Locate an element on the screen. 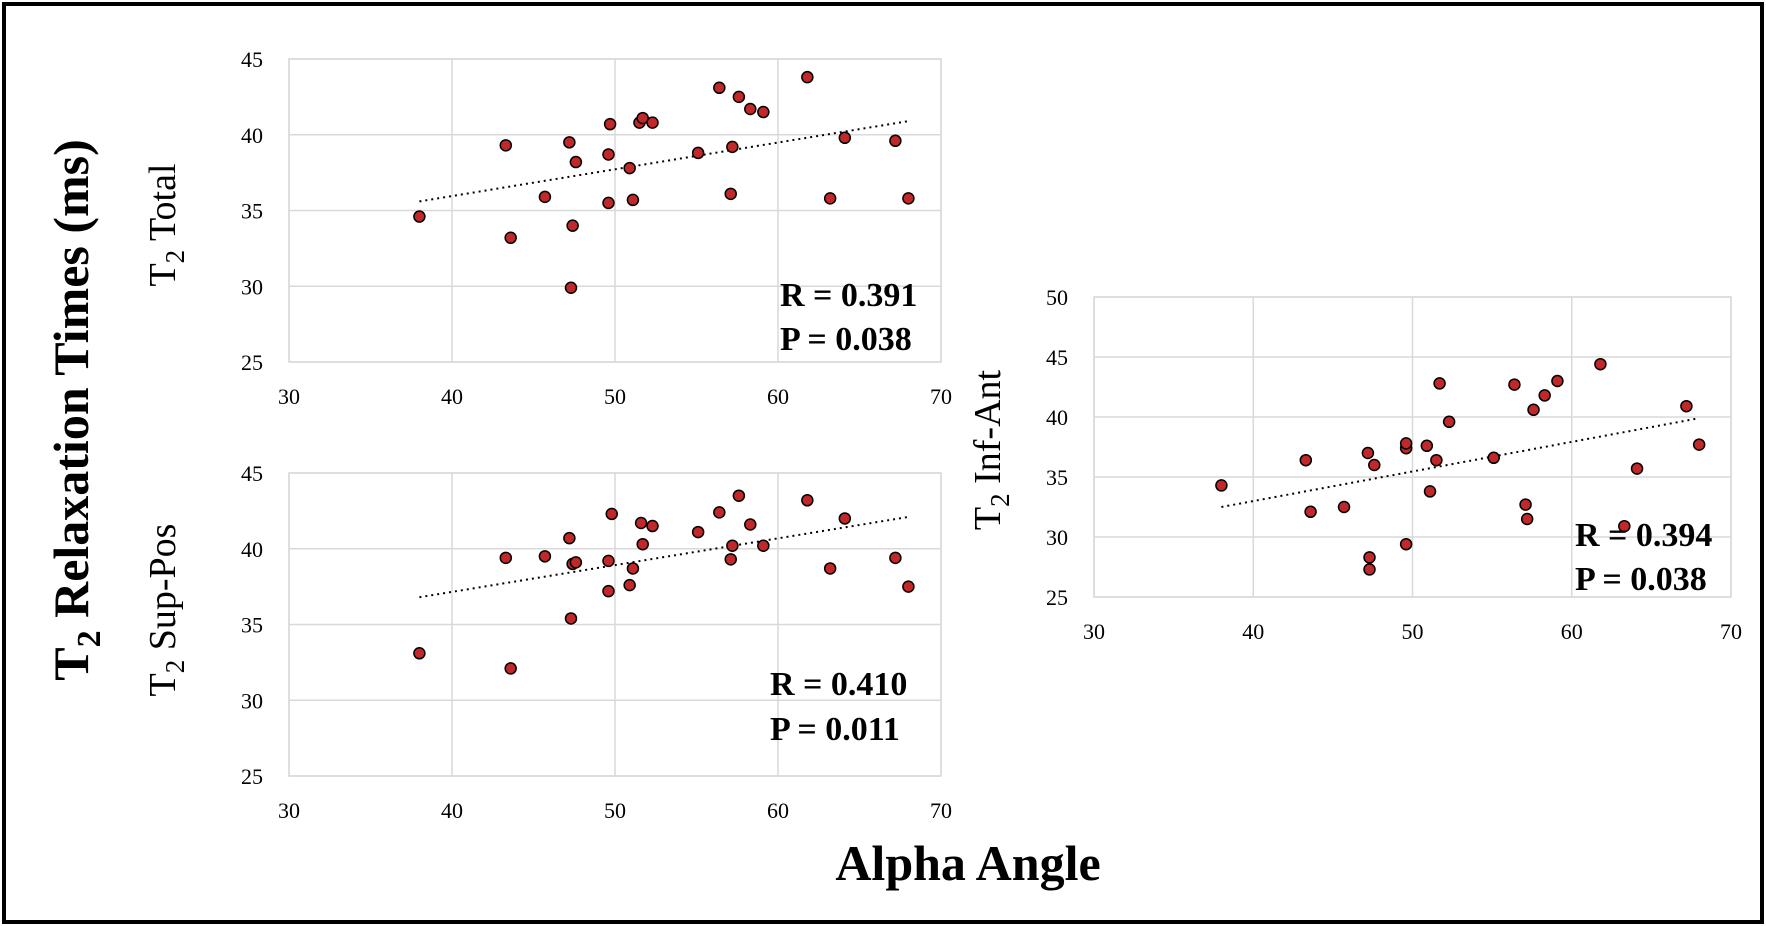 The width and height of the screenshot is (1766, 926). y-tick-label: 25 is located at coordinates (1057, 597).